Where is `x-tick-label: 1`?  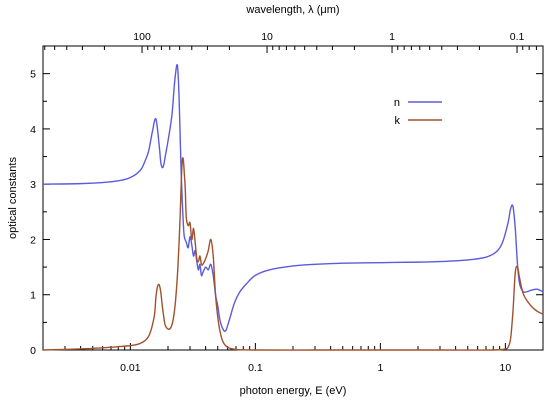 x-tick-label: 1 is located at coordinates (380, 368).